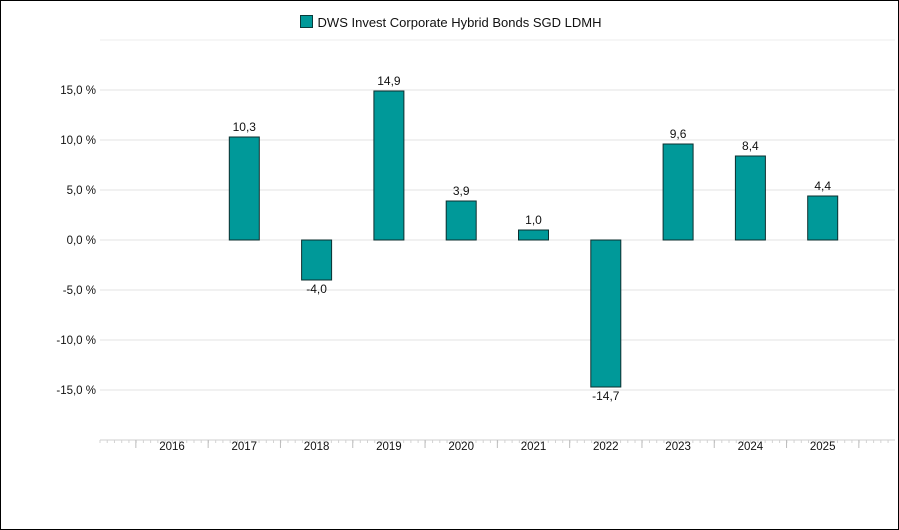 The height and width of the screenshot is (530, 899). I want to click on x-tick-label: 2019, so click(389, 447).